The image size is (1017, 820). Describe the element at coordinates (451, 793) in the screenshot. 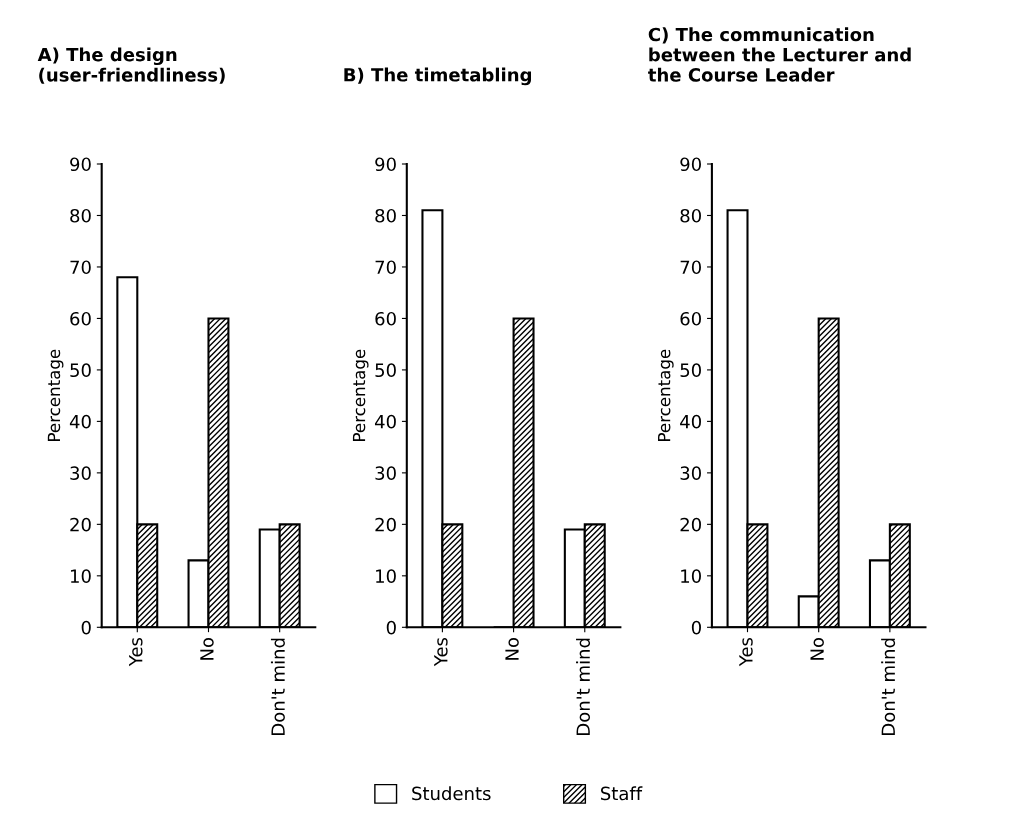

I see `legend-label: Students` at that location.